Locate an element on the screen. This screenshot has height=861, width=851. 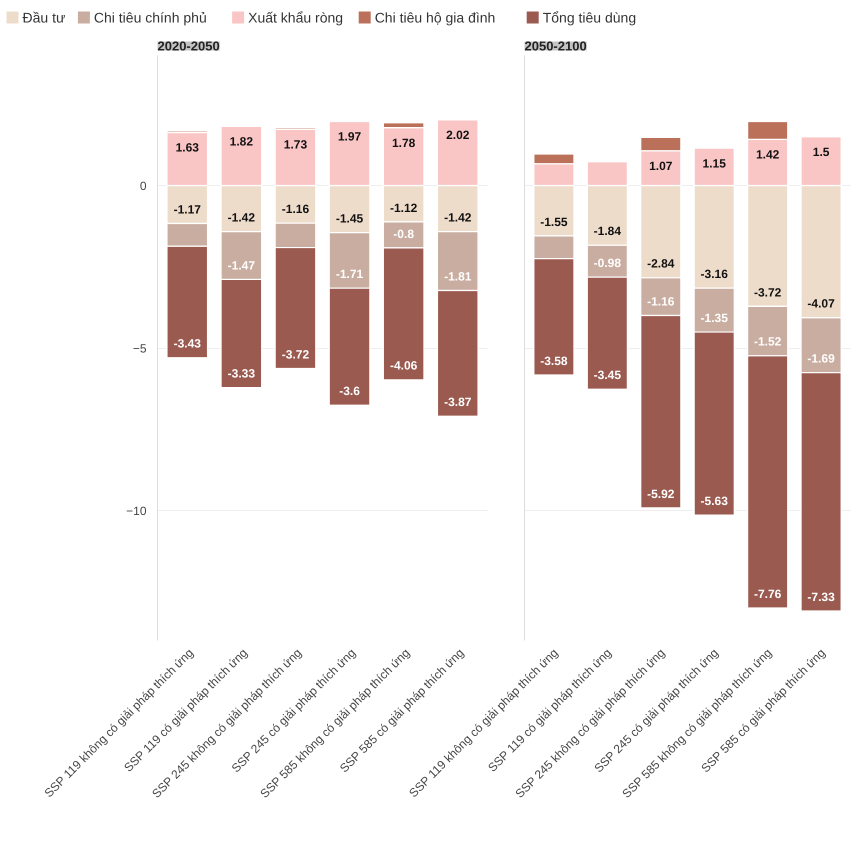
data-label: 2.02 is located at coordinates (458, 135).